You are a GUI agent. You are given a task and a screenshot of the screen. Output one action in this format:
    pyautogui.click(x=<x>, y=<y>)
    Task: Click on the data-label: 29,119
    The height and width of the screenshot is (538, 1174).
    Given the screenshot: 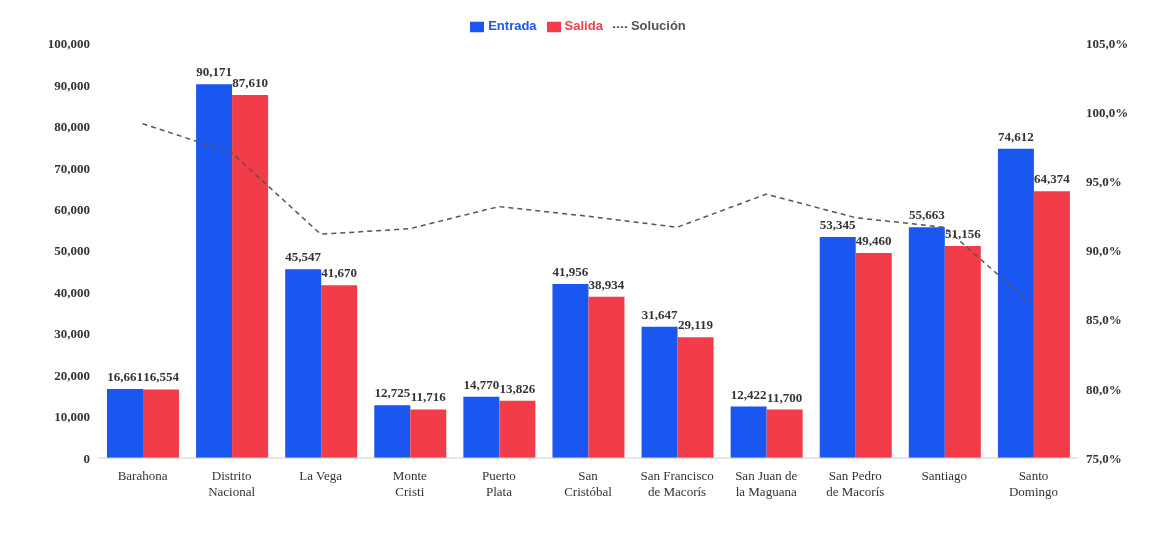 What is the action you would take?
    pyautogui.click(x=696, y=325)
    